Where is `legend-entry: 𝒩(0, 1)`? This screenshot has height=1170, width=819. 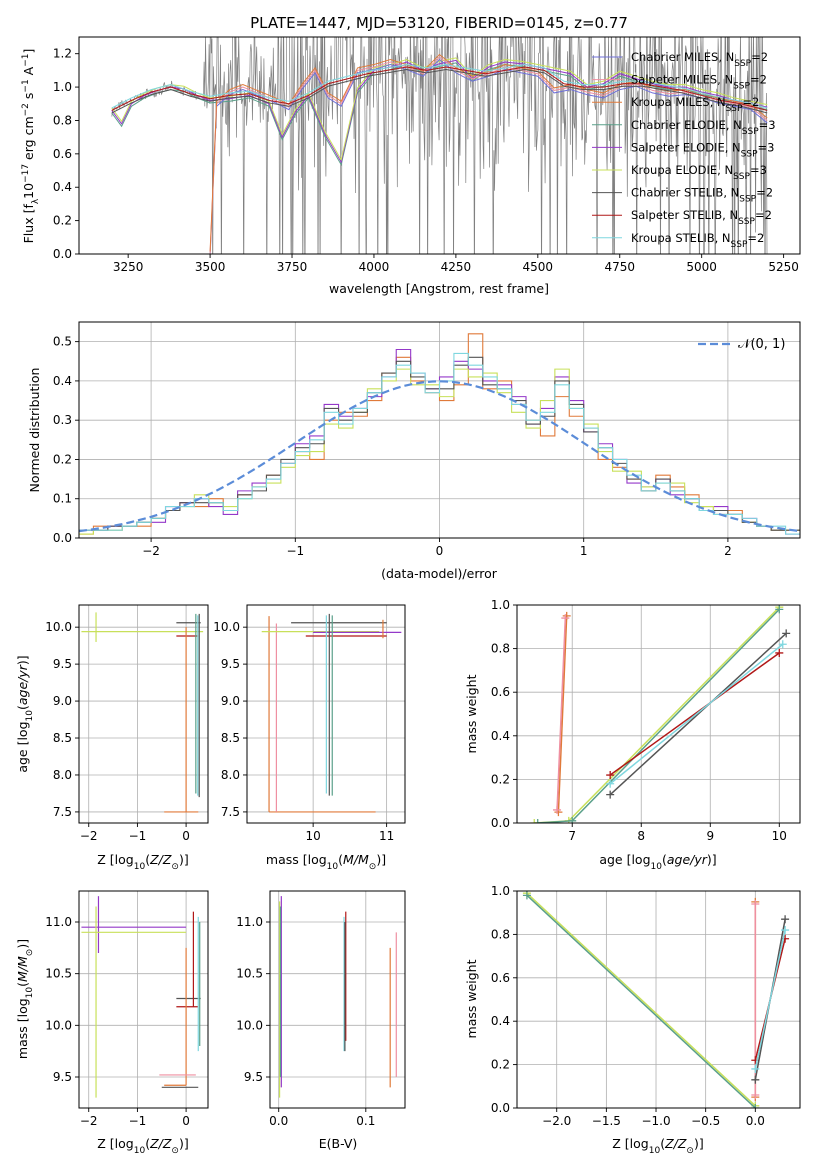
legend-entry: 𝒩(0, 1) is located at coordinates (761, 344).